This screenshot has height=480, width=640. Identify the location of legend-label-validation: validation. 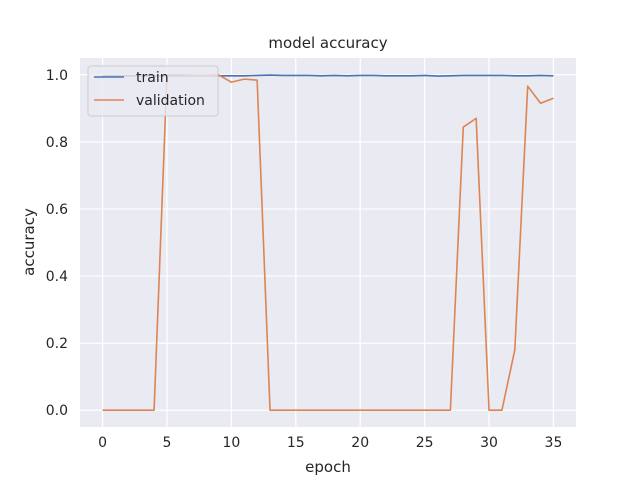
(170, 101).